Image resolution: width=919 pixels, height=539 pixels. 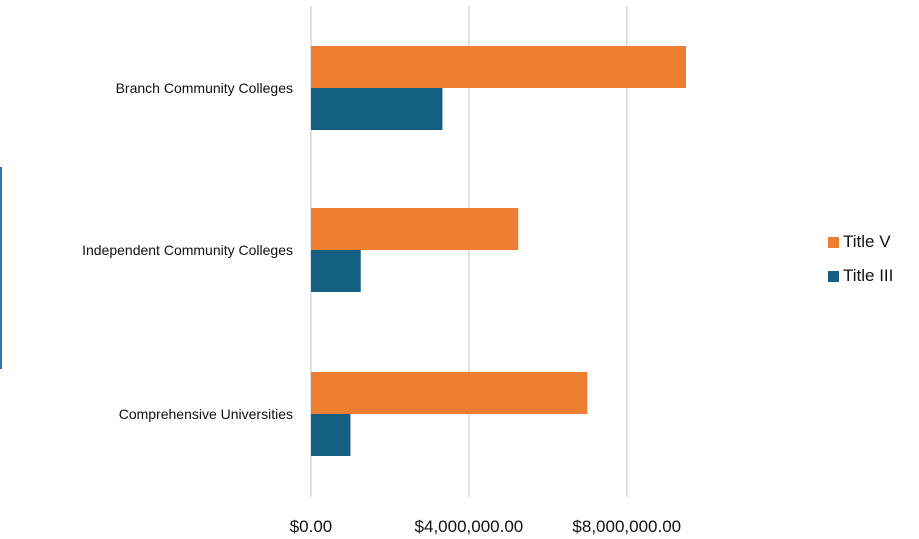 I want to click on legend-item-title-v: Title V, so click(x=860, y=242).